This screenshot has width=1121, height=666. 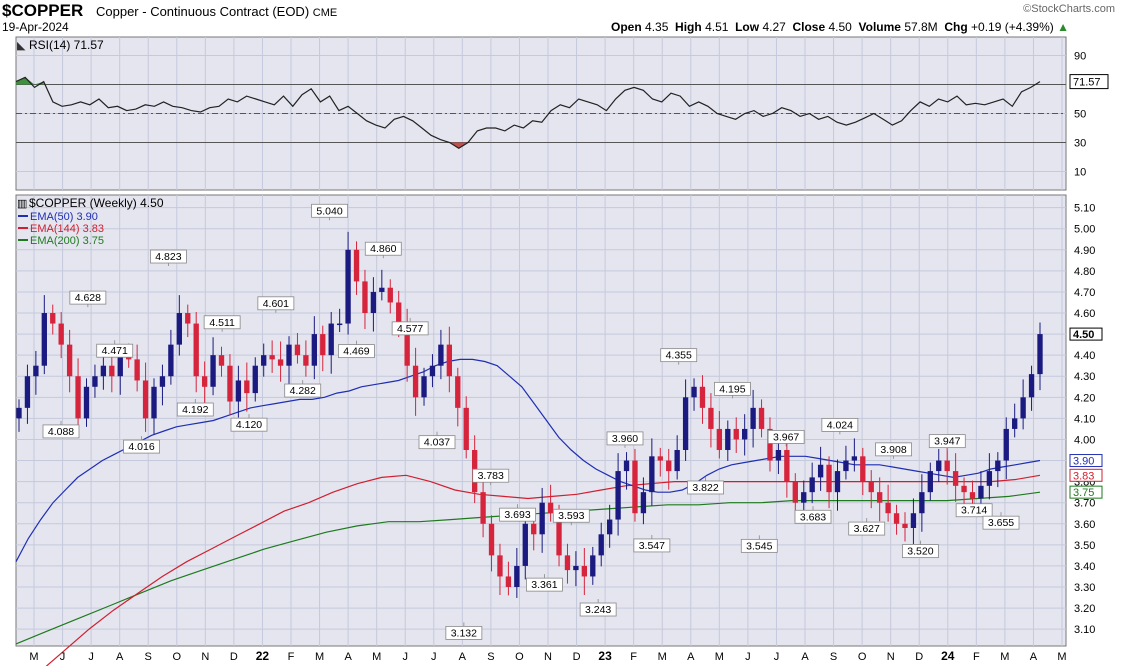 What do you see at coordinates (325, 13) in the screenshot?
I see `exchange-label: CME` at bounding box center [325, 13].